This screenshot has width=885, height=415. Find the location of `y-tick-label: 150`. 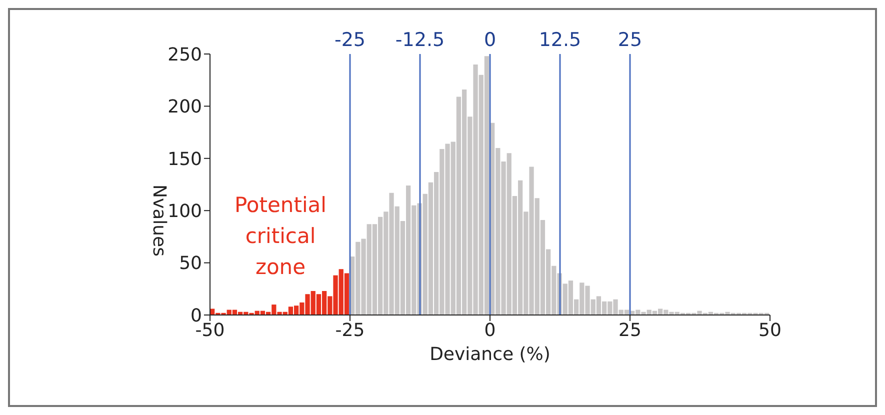

y-tick-label: 150 is located at coordinates (185, 159).